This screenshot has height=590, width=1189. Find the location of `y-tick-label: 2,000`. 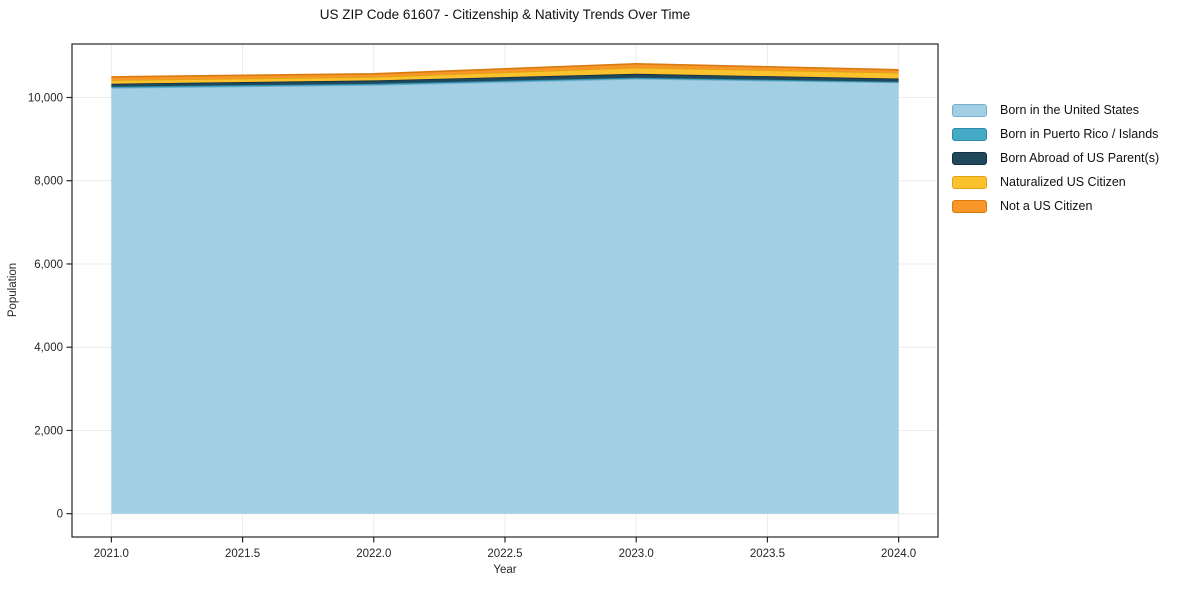

y-tick-label: 2,000 is located at coordinates (48, 431).